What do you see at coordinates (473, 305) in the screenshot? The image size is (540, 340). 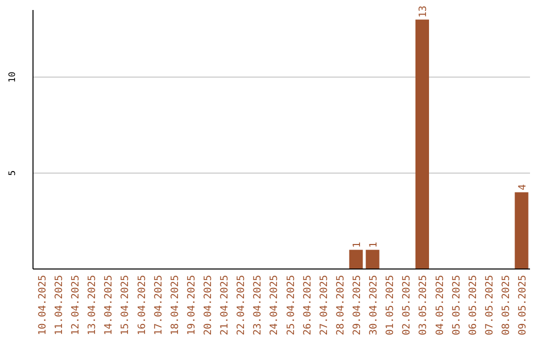 I see `x-tick-label: 06.05.2025` at bounding box center [473, 305].